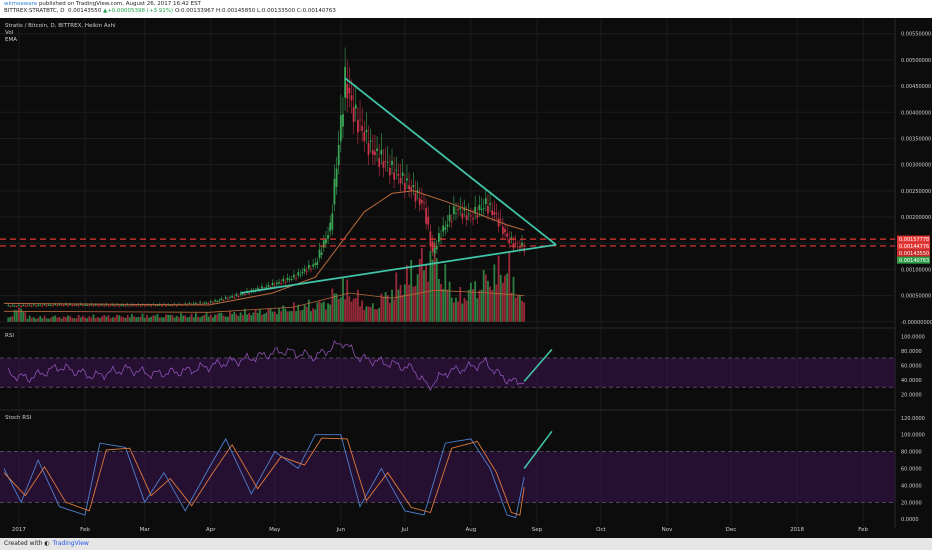 The height and width of the screenshot is (550, 932). I want to click on footer-bar: Created with ◐ TradingView, so click(466, 544).